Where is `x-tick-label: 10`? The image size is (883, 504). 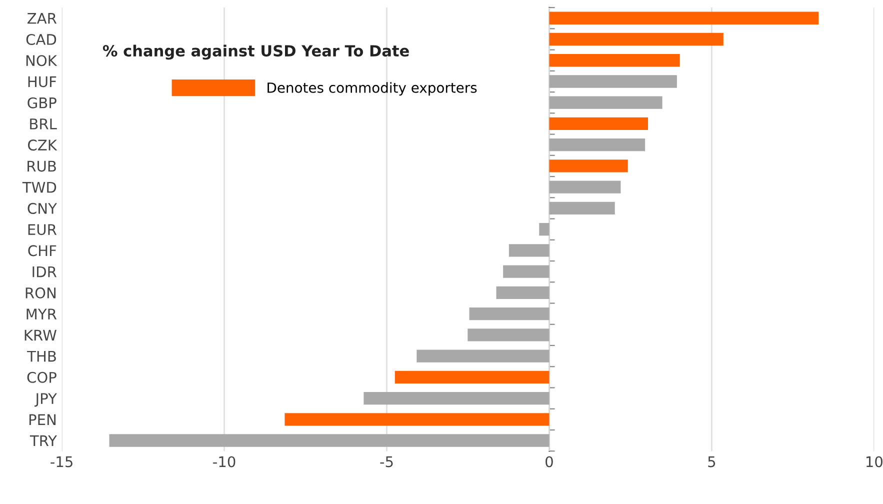 x-tick-label: 10 is located at coordinates (874, 462).